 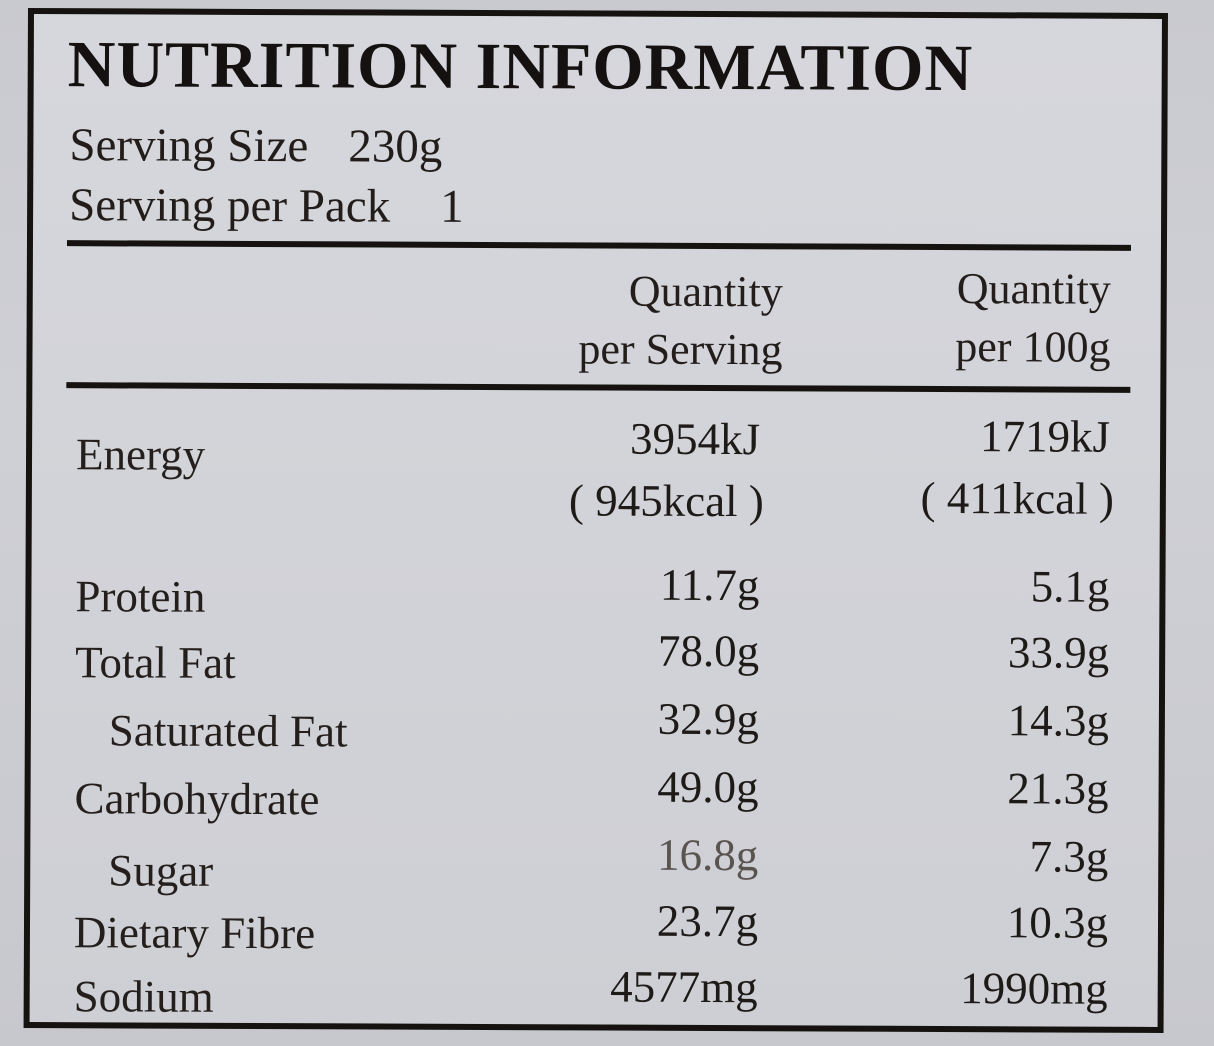 What do you see at coordinates (708, 719) in the screenshot?
I see `per-serving-value: 32.9g` at bounding box center [708, 719].